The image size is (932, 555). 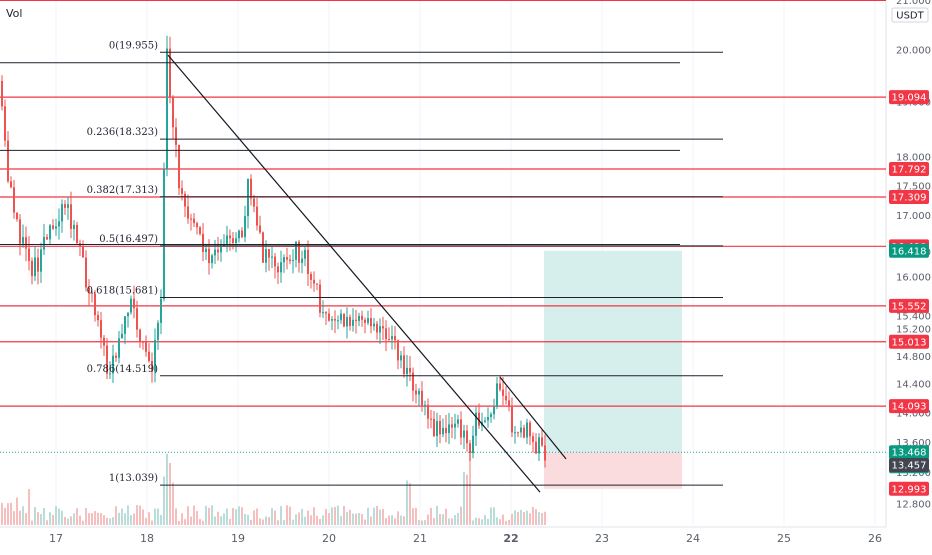 What do you see at coordinates (147, 538) in the screenshot?
I see `time-tick-label: 18` at bounding box center [147, 538].